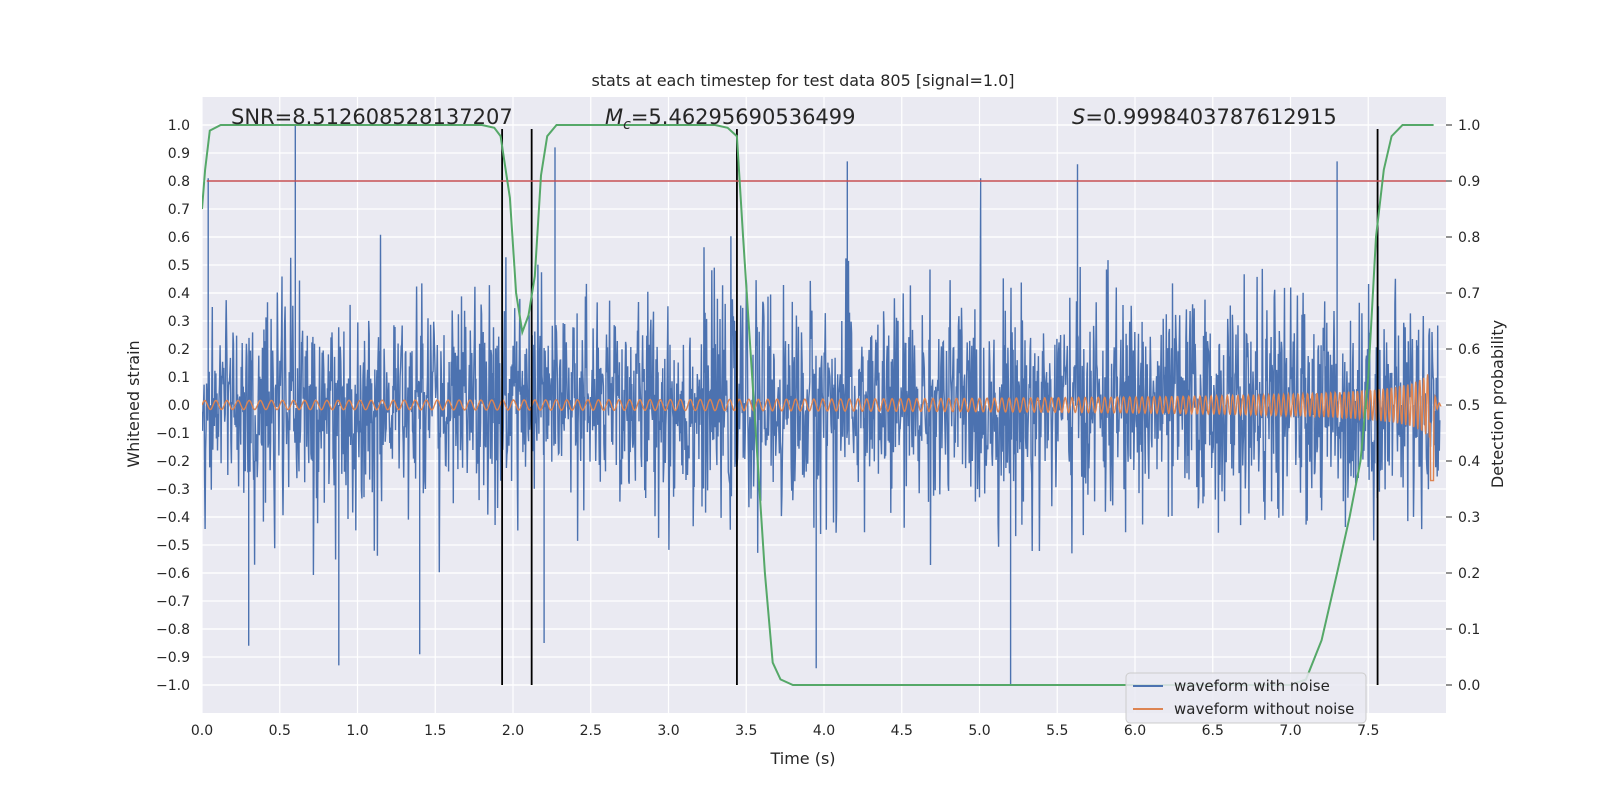 Image resolution: width=1600 pixels, height=800 pixels. What do you see at coordinates (1078, 117) in the screenshot?
I see `score-symbol: S` at bounding box center [1078, 117].